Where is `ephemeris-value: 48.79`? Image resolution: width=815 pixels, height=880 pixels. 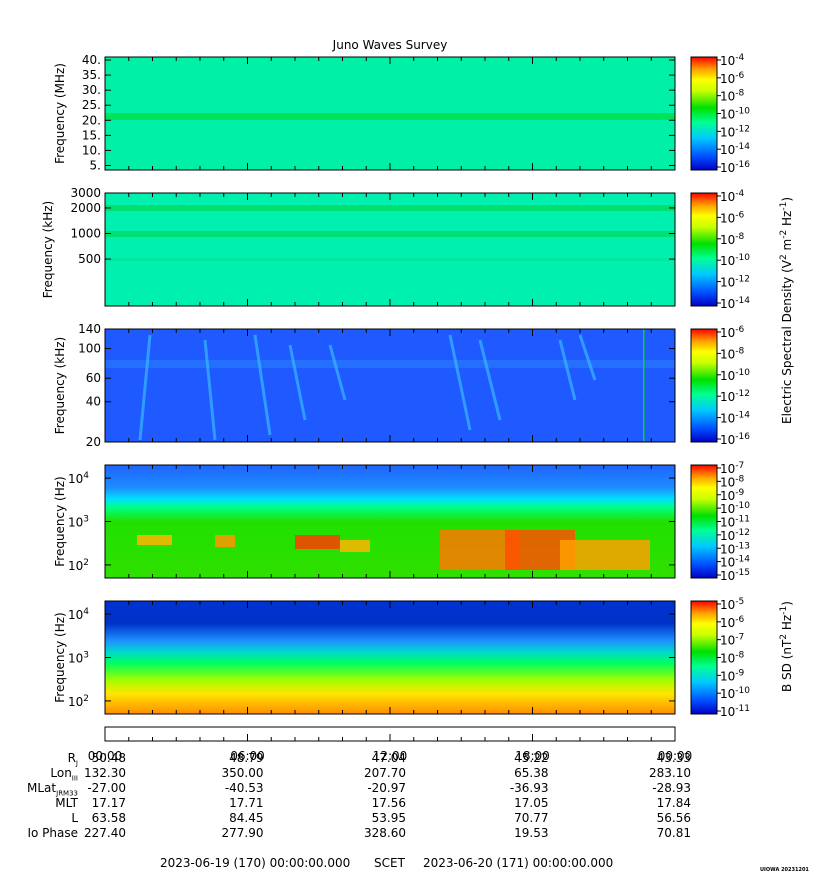 ephemeris-value: 48.79 is located at coordinates (246, 758).